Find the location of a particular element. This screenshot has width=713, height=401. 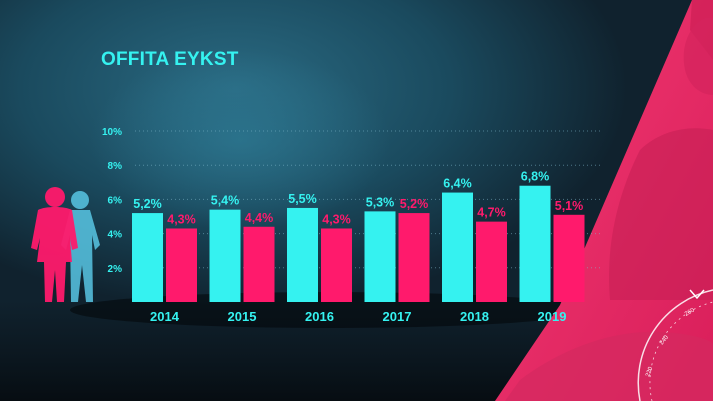

data-label: 5,1% is located at coordinates (569, 206).